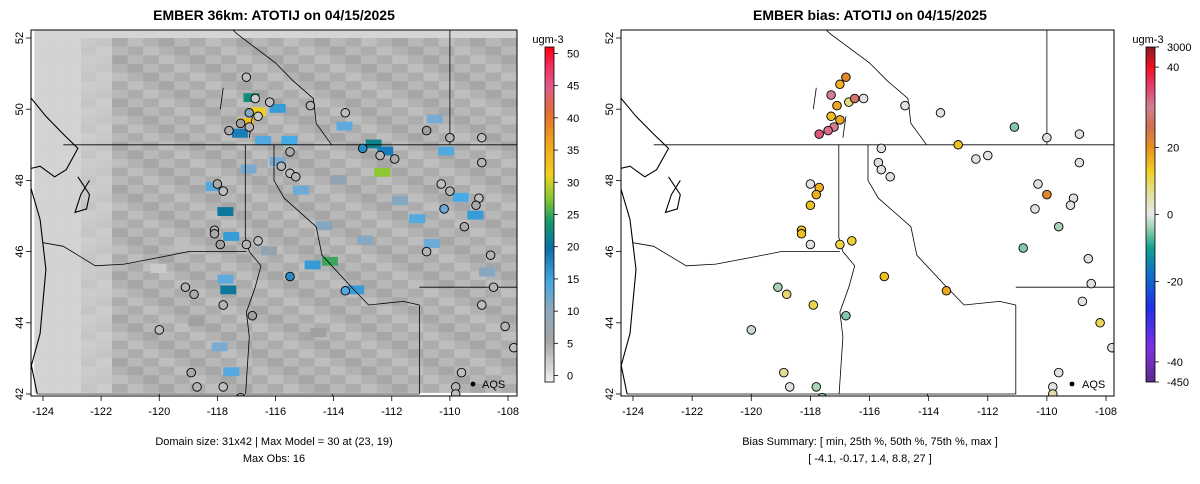 Image resolution: width=1200 pixels, height=484 pixels. What do you see at coordinates (573, 280) in the screenshot?
I see `colorbar-tick-label: 15` at bounding box center [573, 280].